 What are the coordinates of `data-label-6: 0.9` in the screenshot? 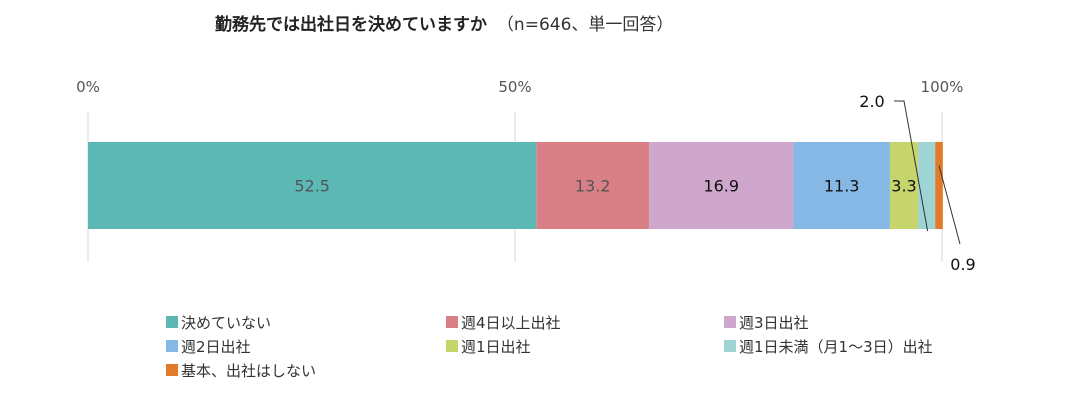 It's located at (962, 264).